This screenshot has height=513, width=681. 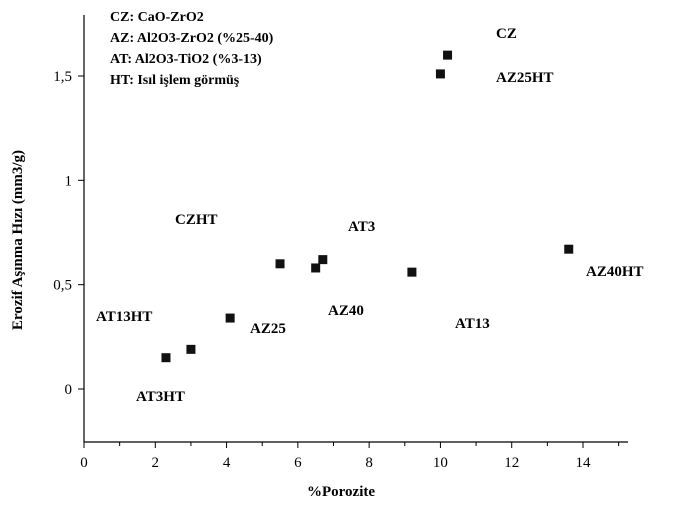 I want to click on point-label-at13ht: AT13HT, so click(x=124, y=317).